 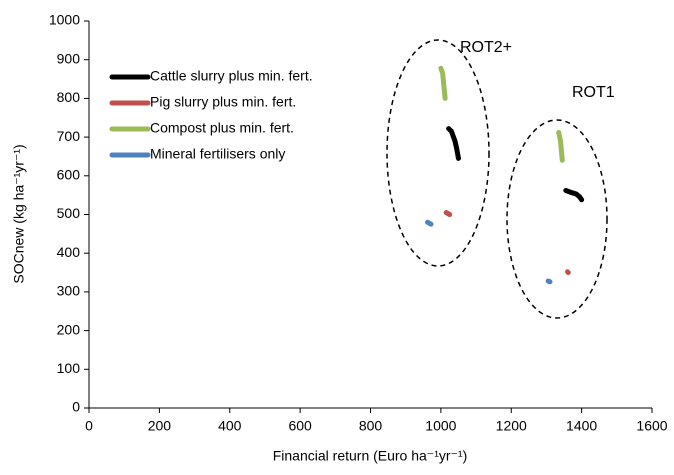 What do you see at coordinates (64, 20) in the screenshot?
I see `y-tick-label: 1000` at bounding box center [64, 20].